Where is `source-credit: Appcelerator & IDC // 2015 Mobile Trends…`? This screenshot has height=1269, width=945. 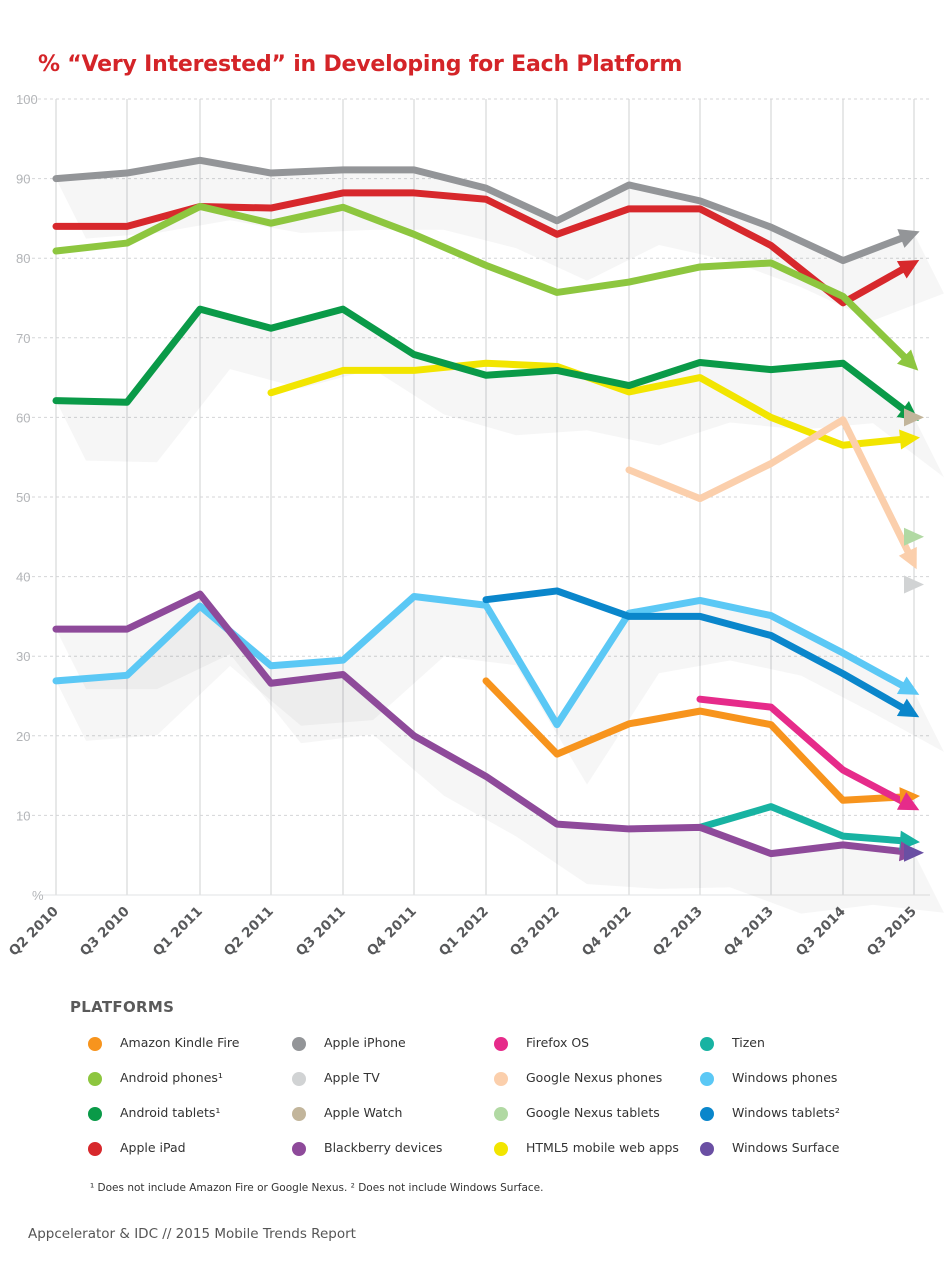
source-credit: Appcelerator & IDC // 2015 Mobile Trends… is located at coordinates (192, 1234).